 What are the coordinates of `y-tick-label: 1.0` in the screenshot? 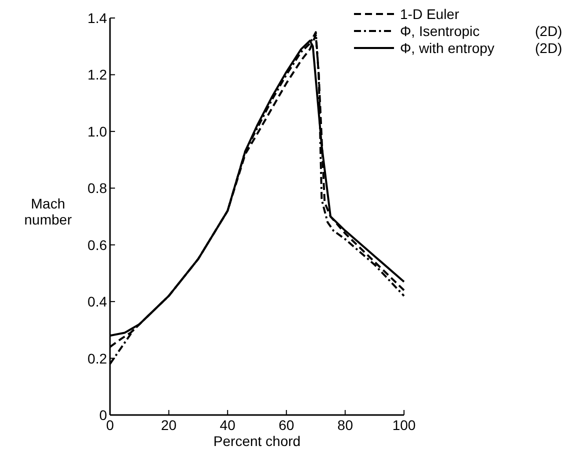 It's located at (98, 131).